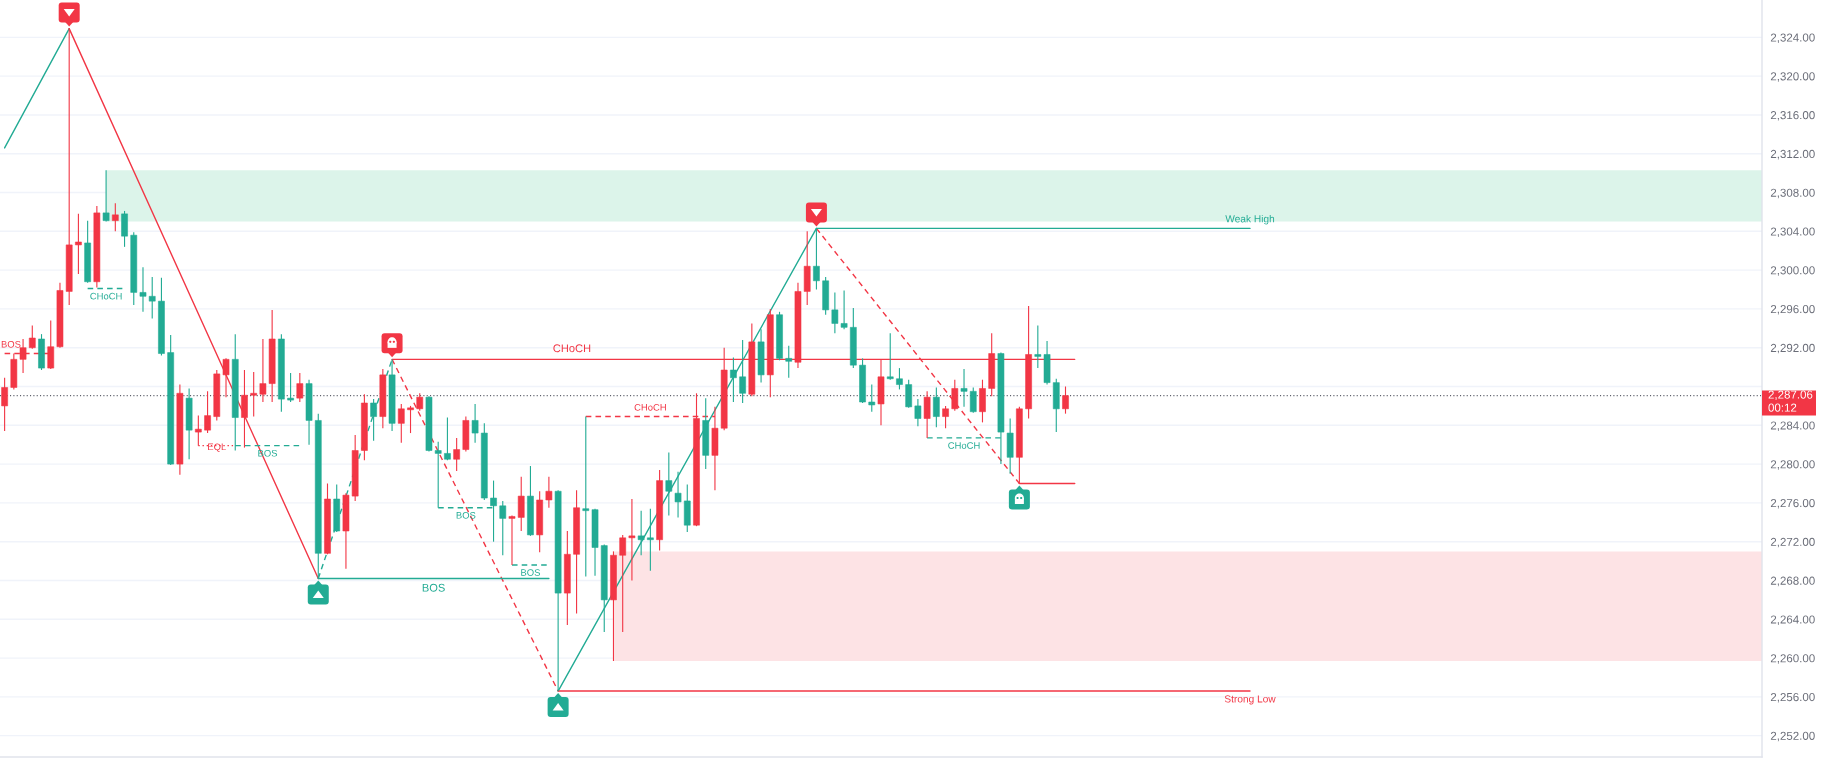 The width and height of the screenshot is (1821, 759). What do you see at coordinates (217, 447) in the screenshot?
I see `series-label: EQL` at bounding box center [217, 447].